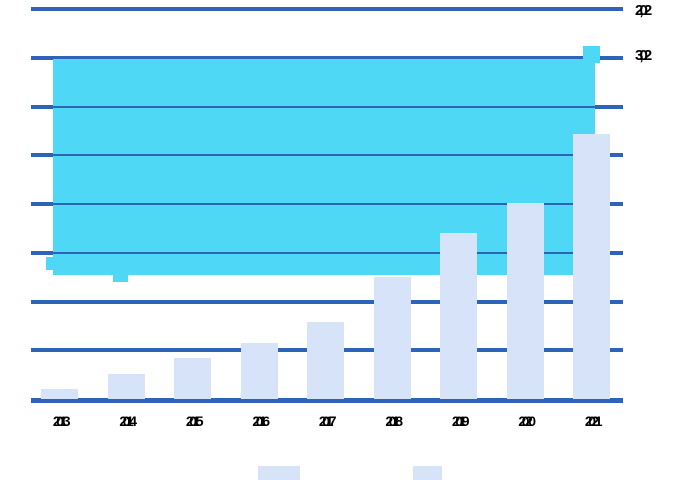 The width and height of the screenshot is (680, 480). Describe the element at coordinates (128, 421) in the screenshot. I see `x-tick-label: 2014` at that location.